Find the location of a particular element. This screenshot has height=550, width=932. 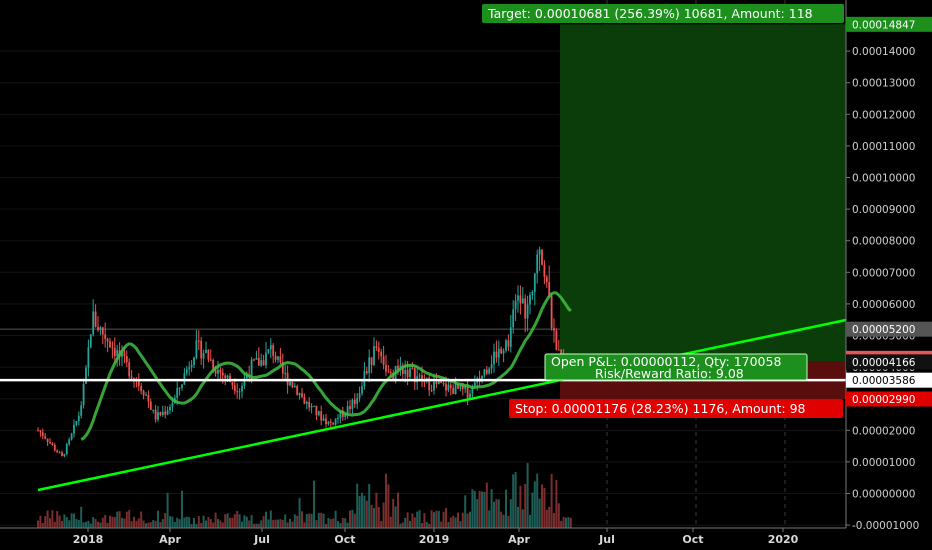

price-tick-label: 0.00011000 is located at coordinates (883, 147).